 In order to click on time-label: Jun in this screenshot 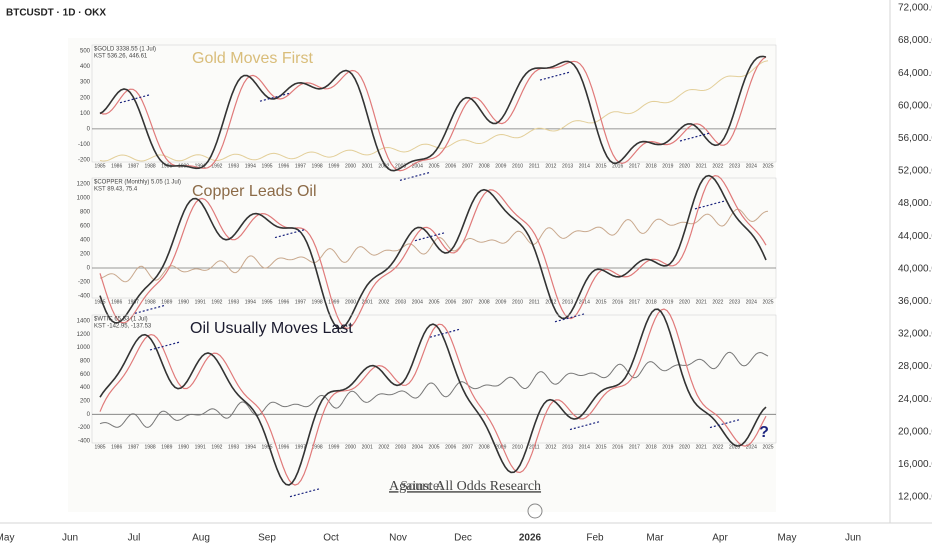, I will do `click(853, 538)`.